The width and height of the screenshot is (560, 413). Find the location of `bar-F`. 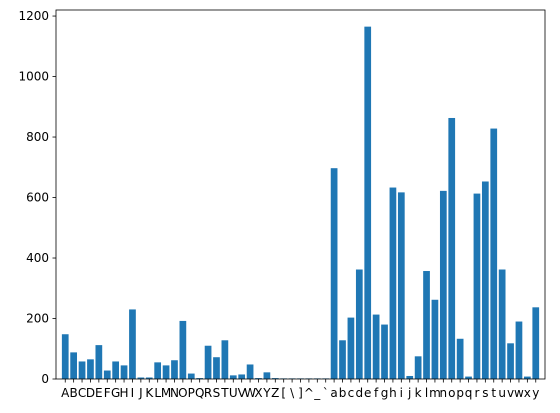

bar-F is located at coordinates (107, 374).